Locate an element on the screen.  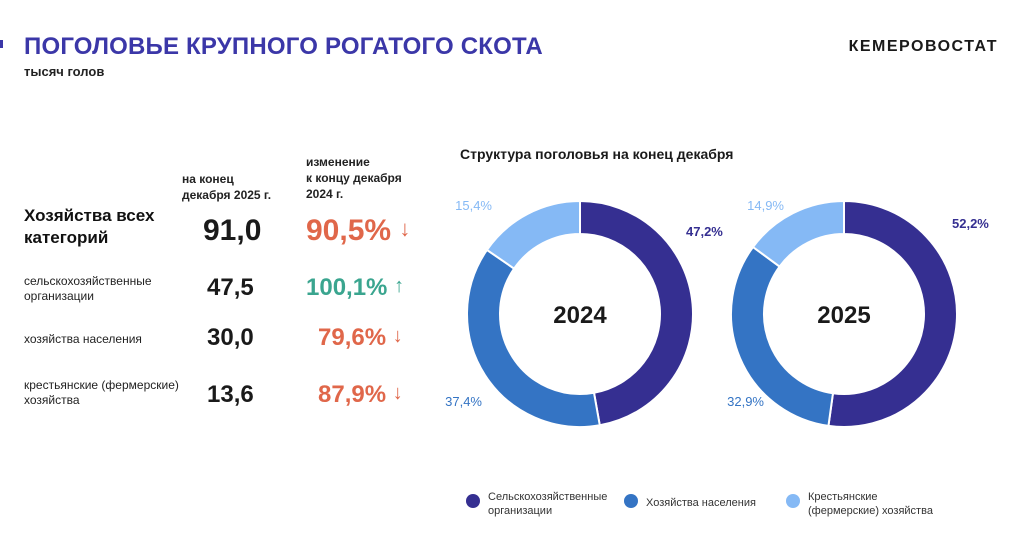
change-column-header-line-3: 2024 г. is located at coordinates (325, 194).